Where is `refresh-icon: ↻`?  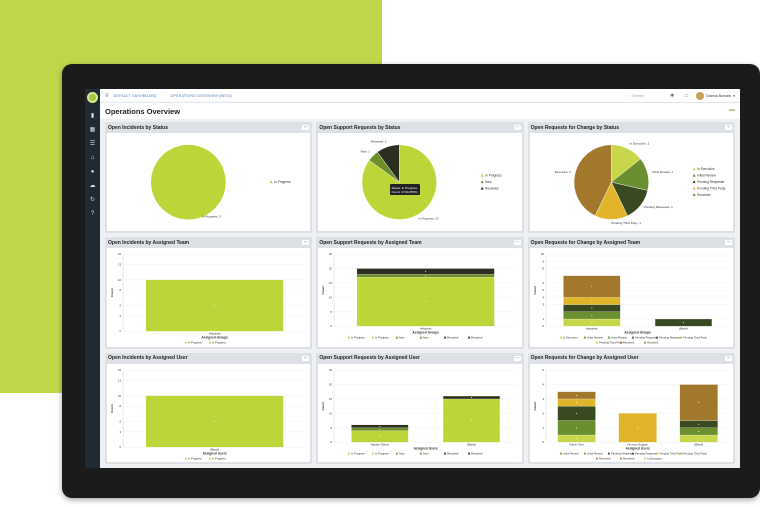
refresh-icon: ↻ is located at coordinates (92, 200).